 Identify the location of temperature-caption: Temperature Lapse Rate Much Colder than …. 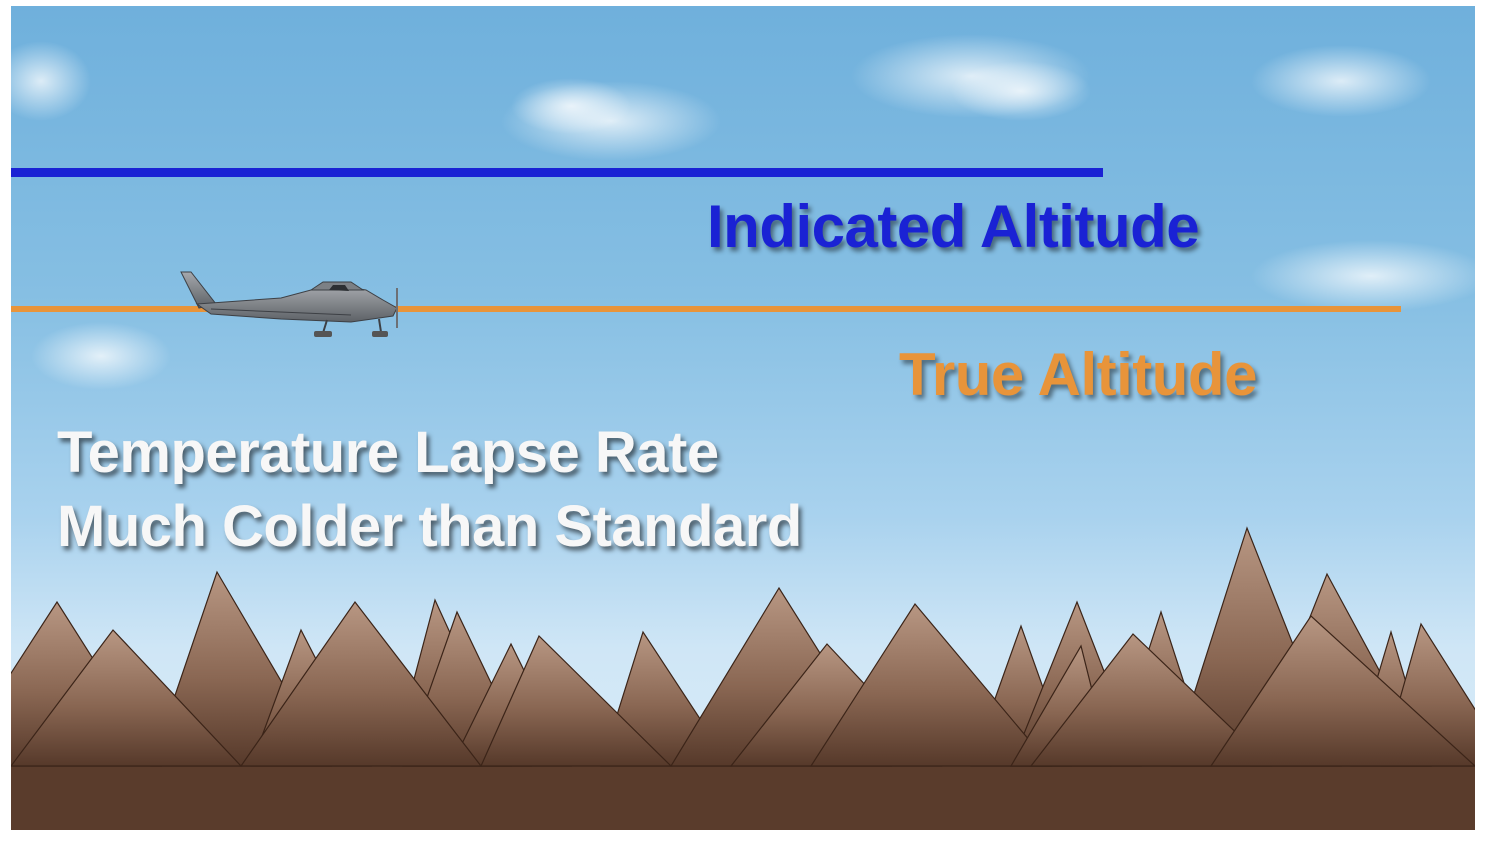
(429, 490).